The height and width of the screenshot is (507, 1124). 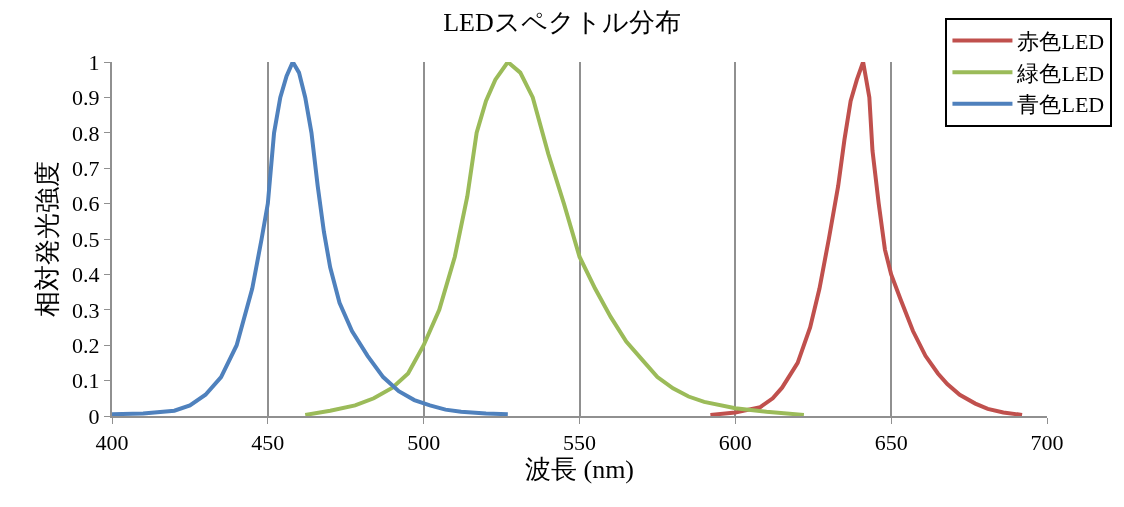 What do you see at coordinates (735, 443) in the screenshot?
I see `x-tick-label: 600` at bounding box center [735, 443].